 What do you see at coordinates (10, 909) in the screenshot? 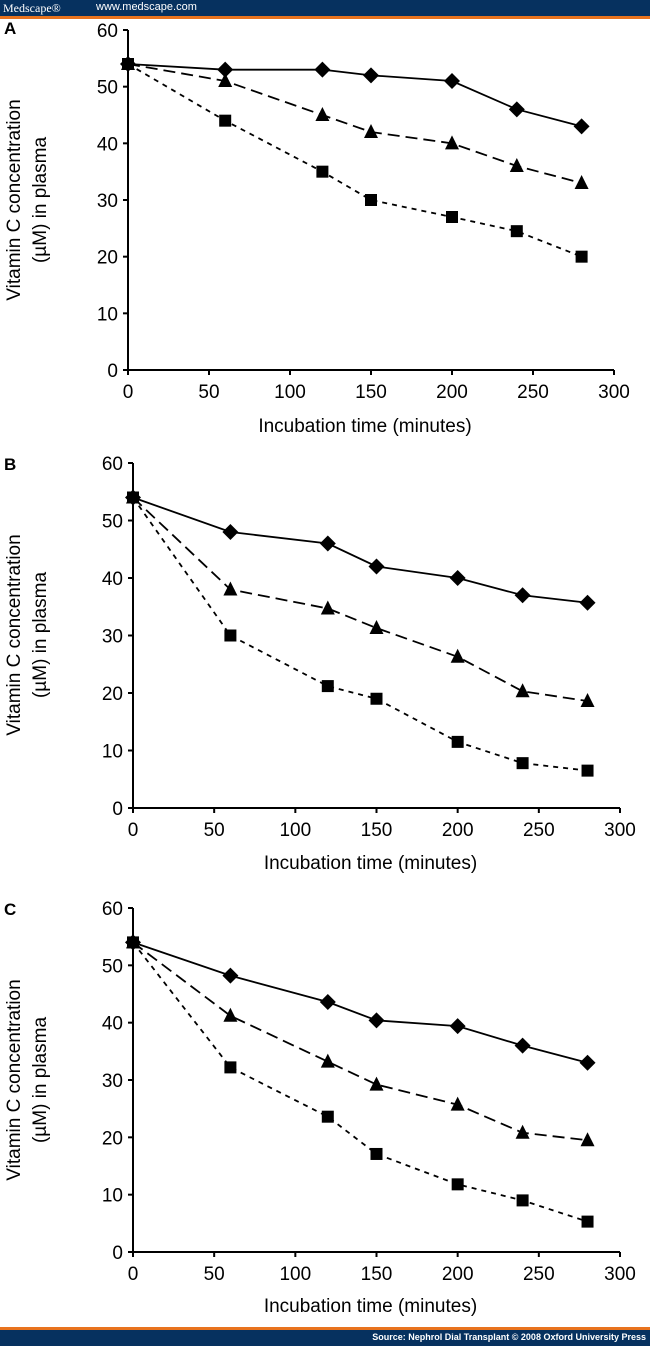
I see `panel-label: C` at bounding box center [10, 909].